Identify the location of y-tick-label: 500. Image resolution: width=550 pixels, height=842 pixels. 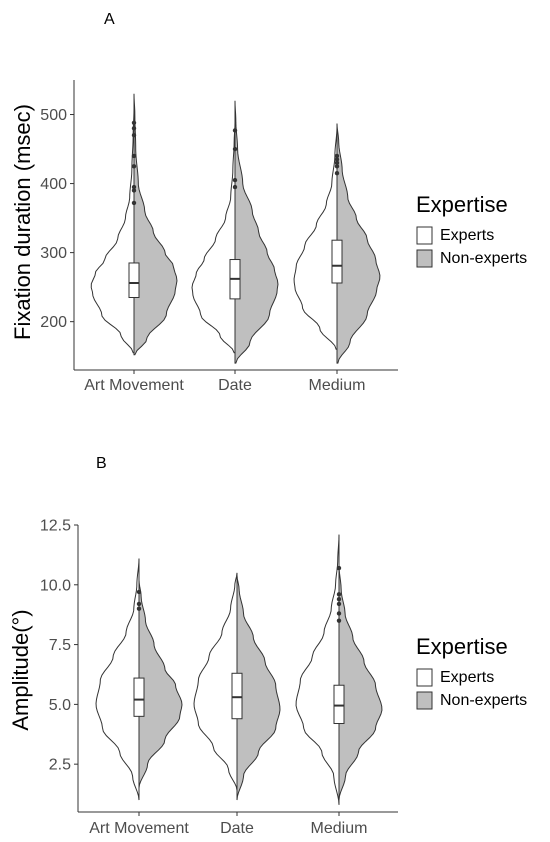
(53, 115).